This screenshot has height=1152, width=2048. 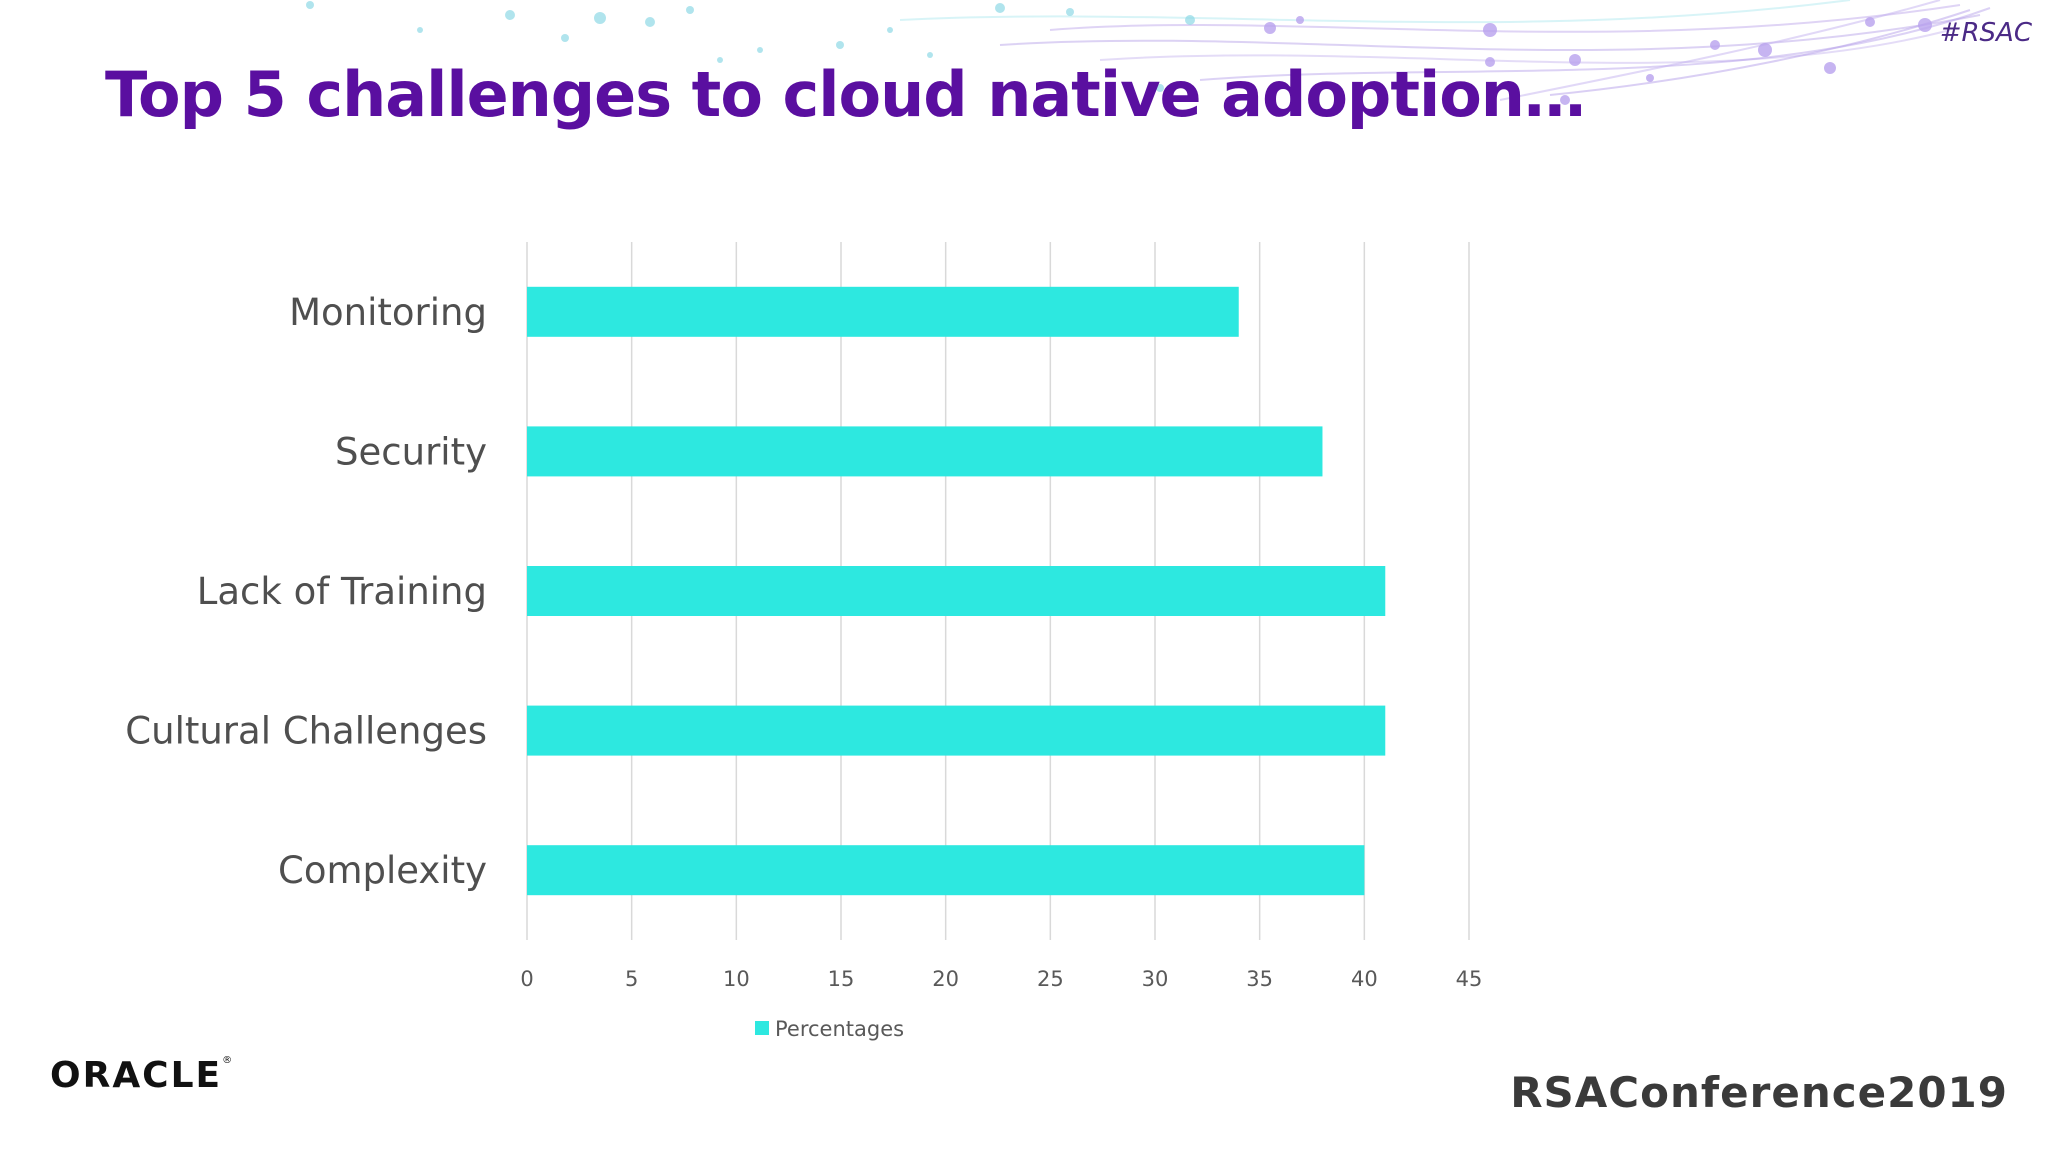 I want to click on x-tick-label: 35, so click(x=1259, y=979).